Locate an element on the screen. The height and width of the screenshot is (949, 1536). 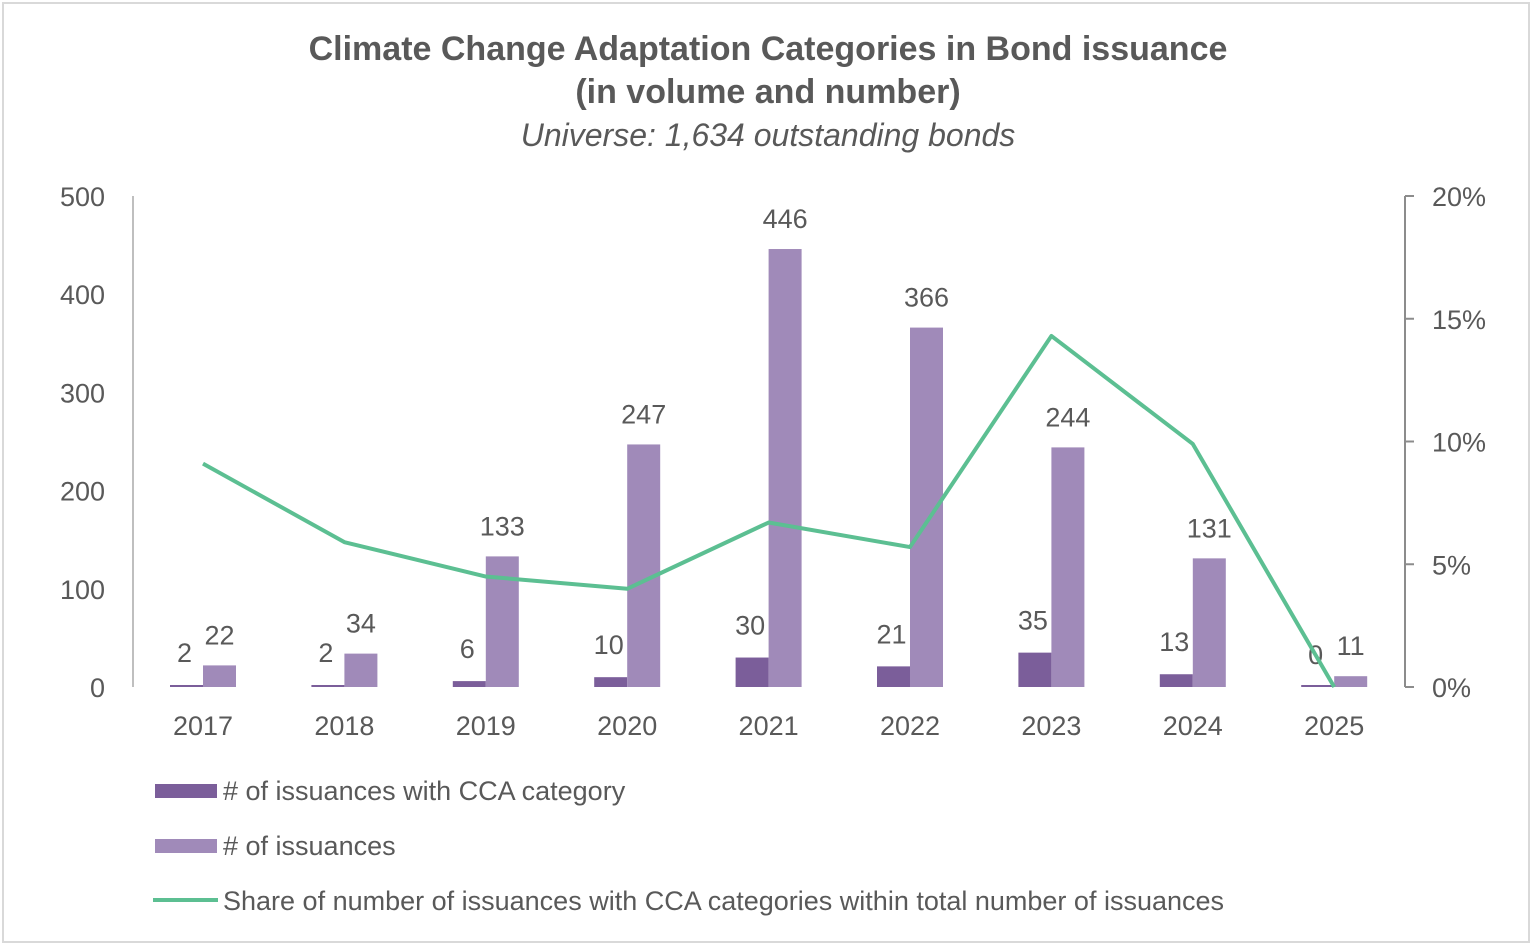
data-label-issuances: 366 is located at coordinates (926, 298).